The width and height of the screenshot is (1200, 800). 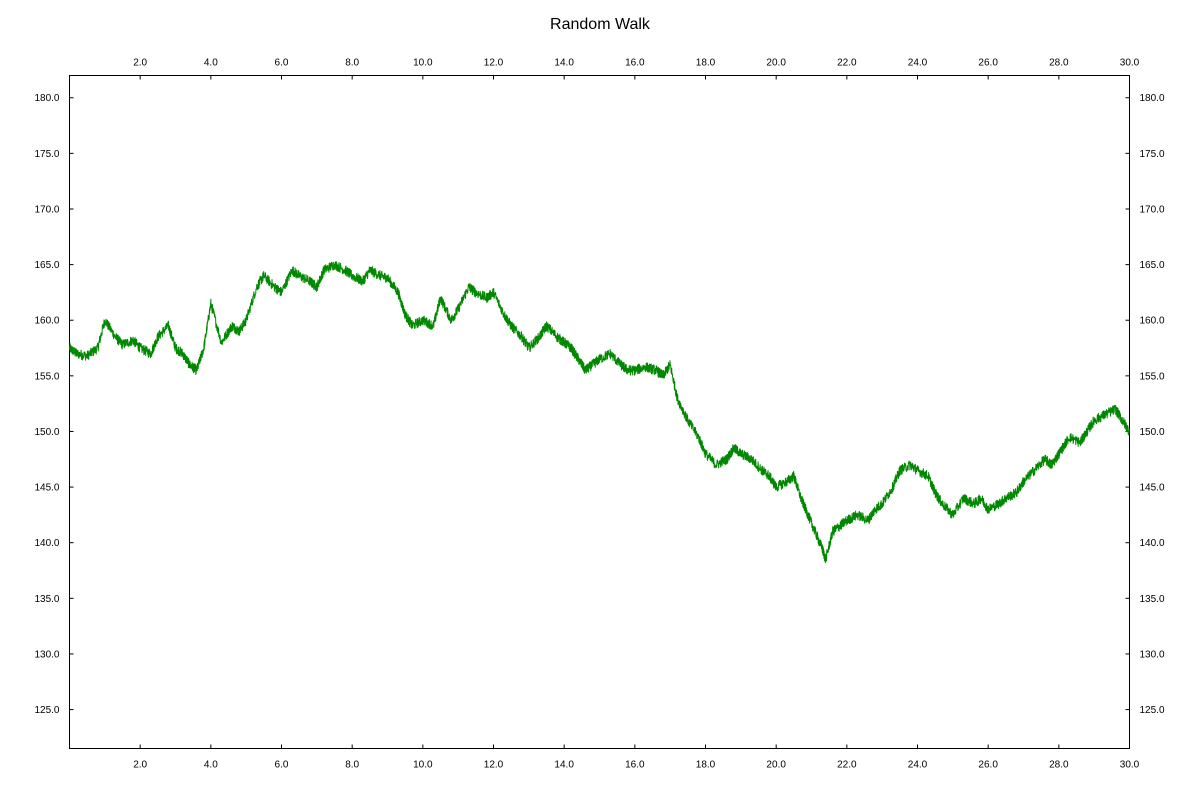 What do you see at coordinates (352, 765) in the screenshot?
I see `x-tick-label-bottom: 8.0` at bounding box center [352, 765].